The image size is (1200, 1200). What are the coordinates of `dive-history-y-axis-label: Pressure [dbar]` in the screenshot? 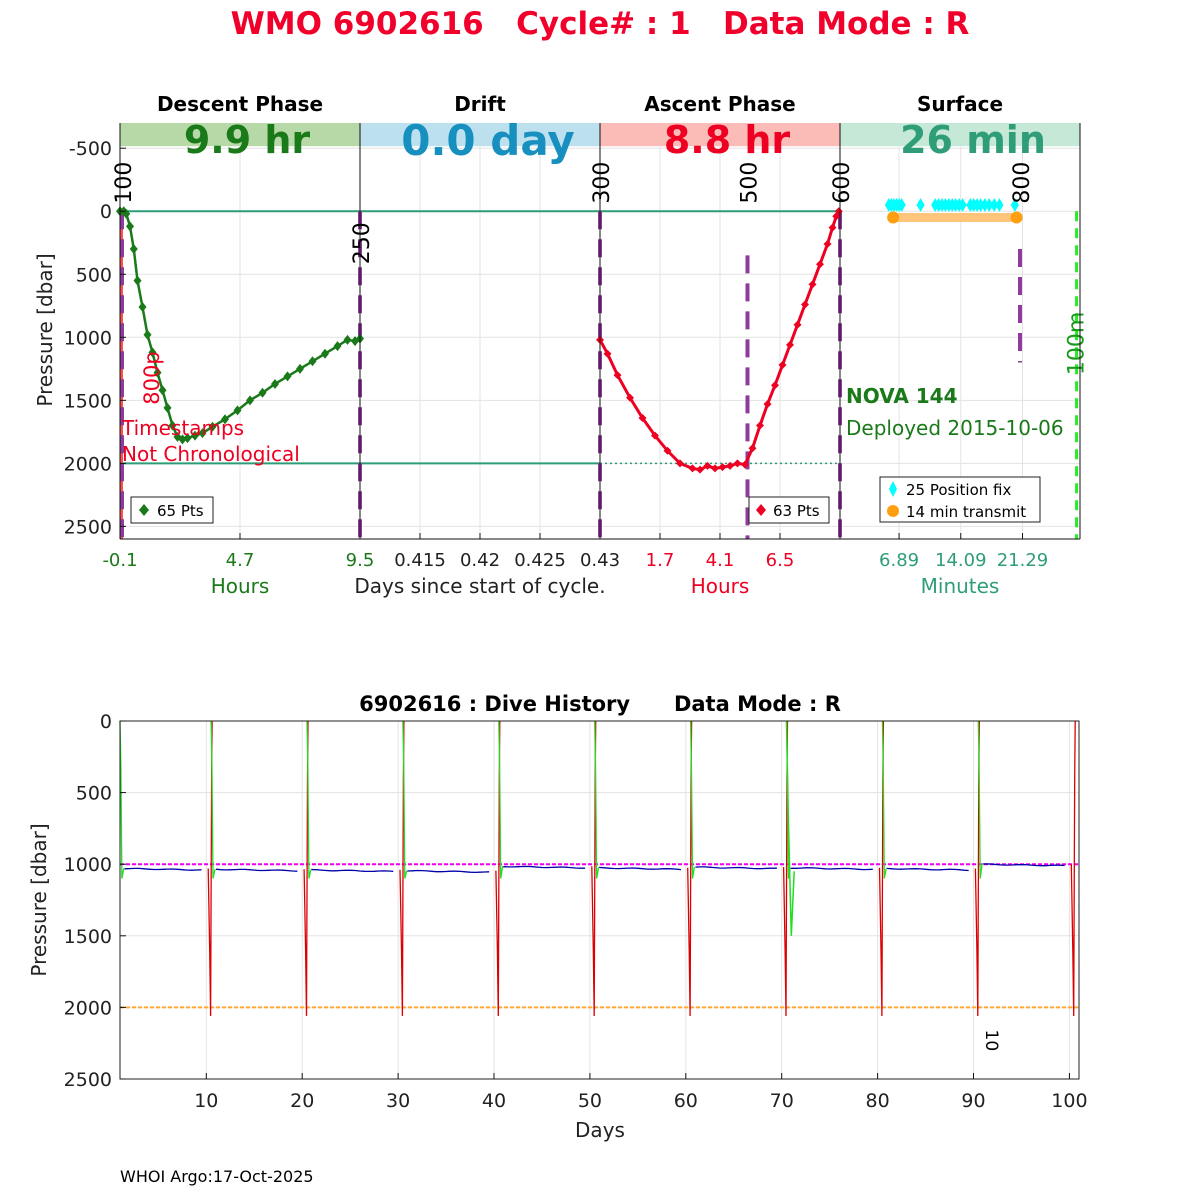 It's located at (39, 899).